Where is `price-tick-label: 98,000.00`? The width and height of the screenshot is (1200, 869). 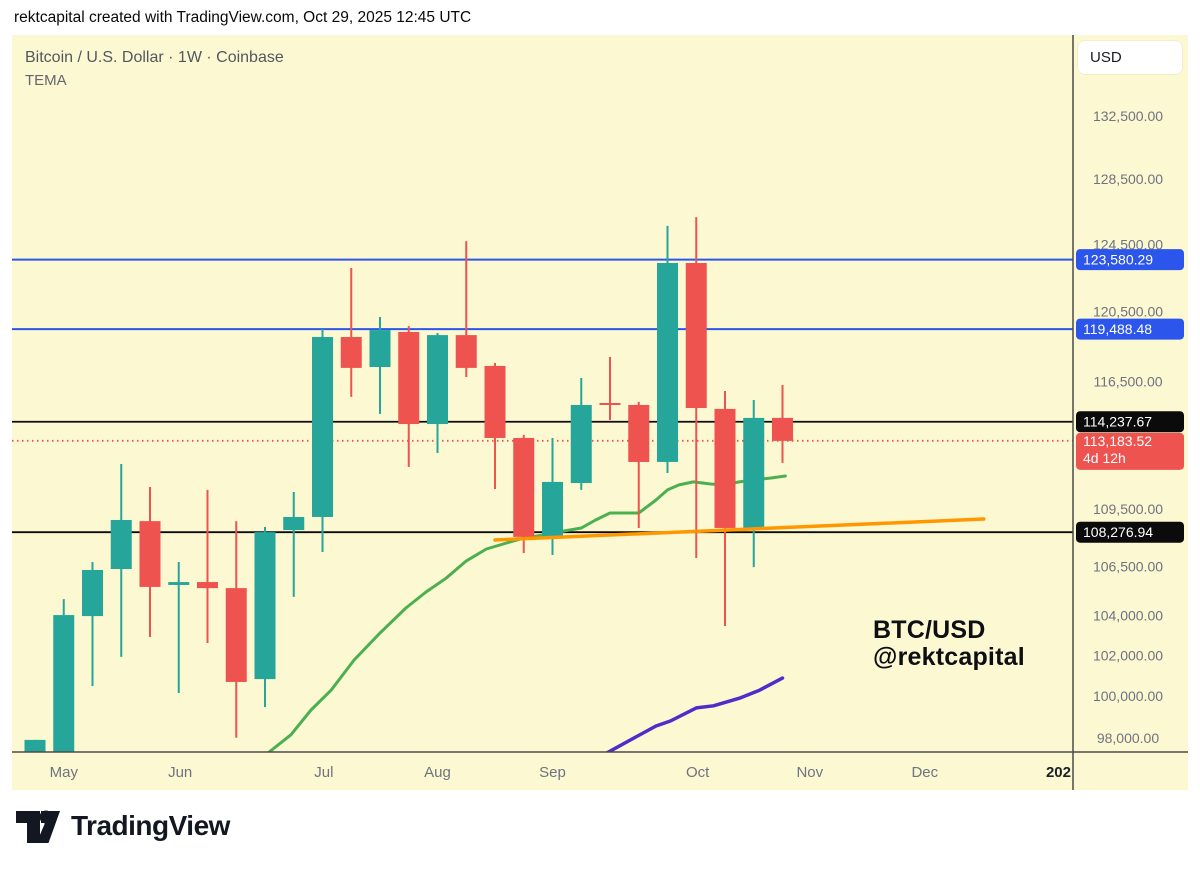 price-tick-label: 98,000.00 is located at coordinates (1128, 738).